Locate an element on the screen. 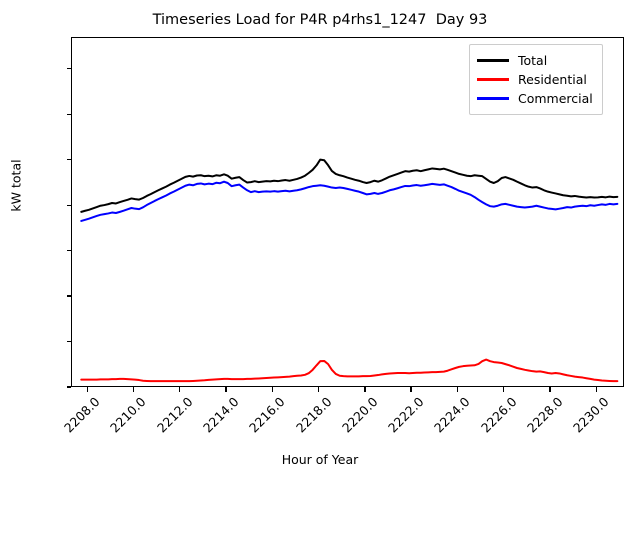 The image size is (640, 546). legend-swatch-commercial is located at coordinates (493, 98).